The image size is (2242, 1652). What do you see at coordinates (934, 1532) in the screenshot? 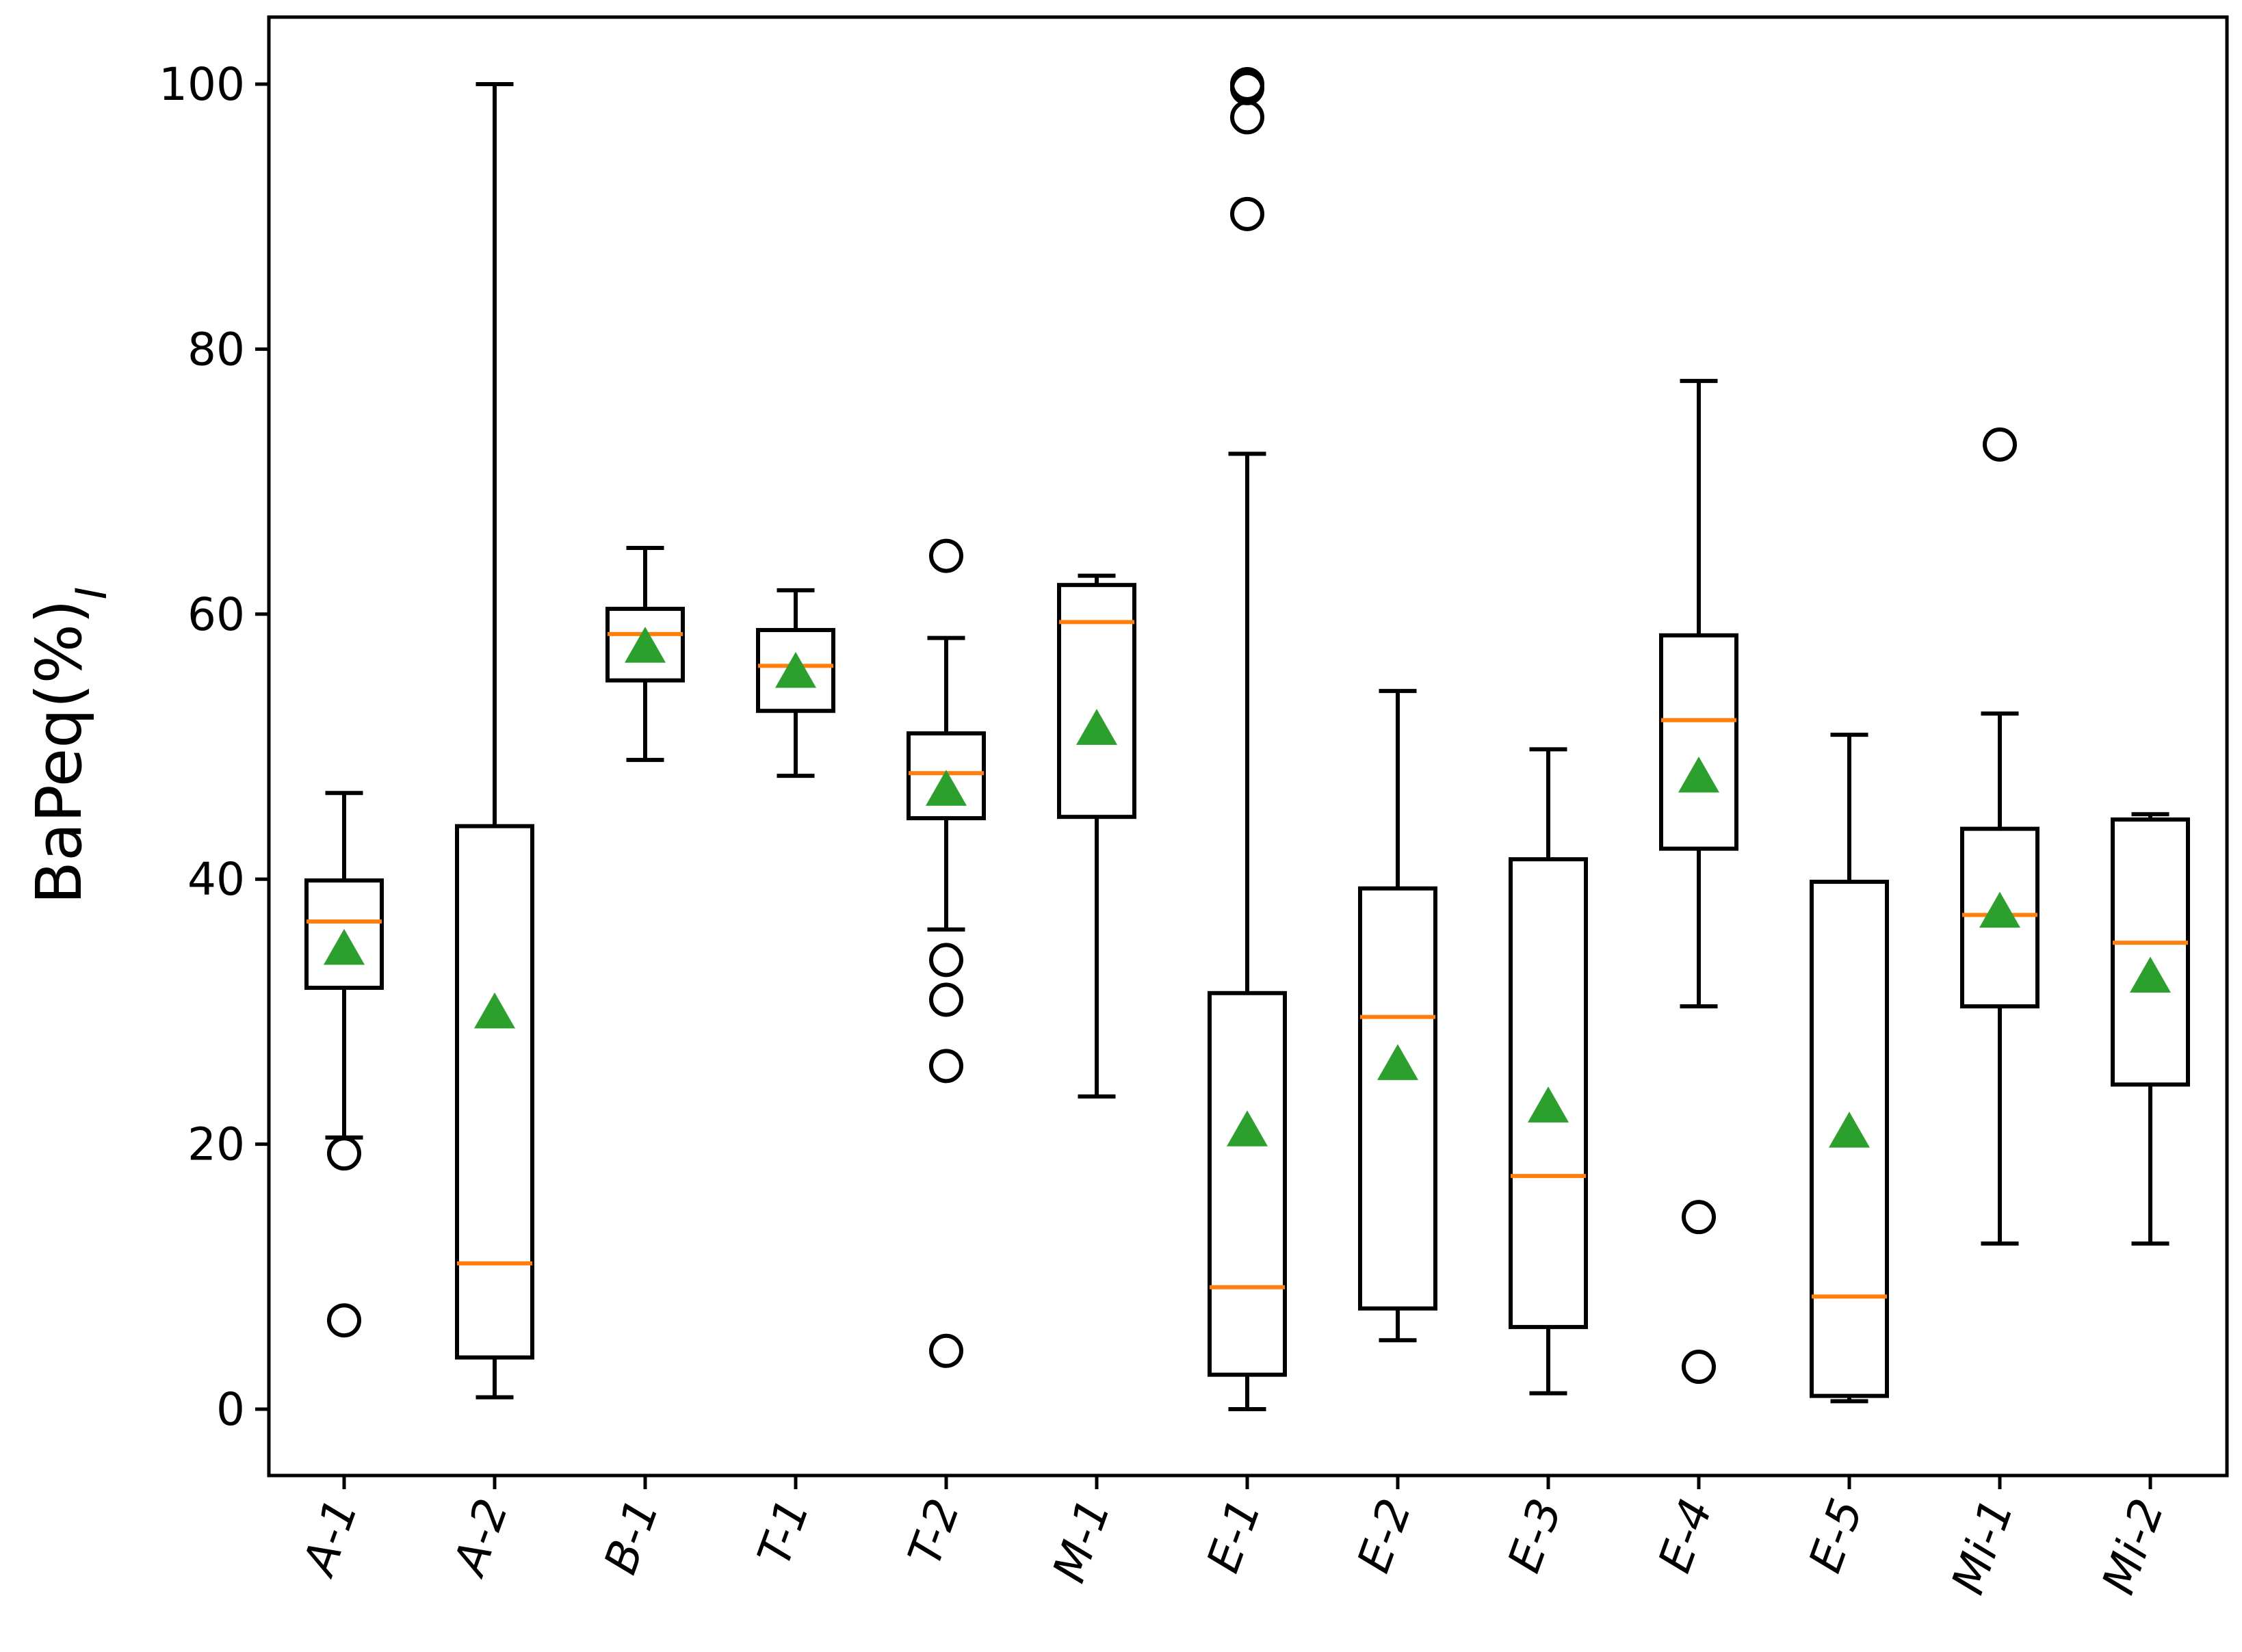
I see `x-tick-label-t-2: T-2` at bounding box center [934, 1532].